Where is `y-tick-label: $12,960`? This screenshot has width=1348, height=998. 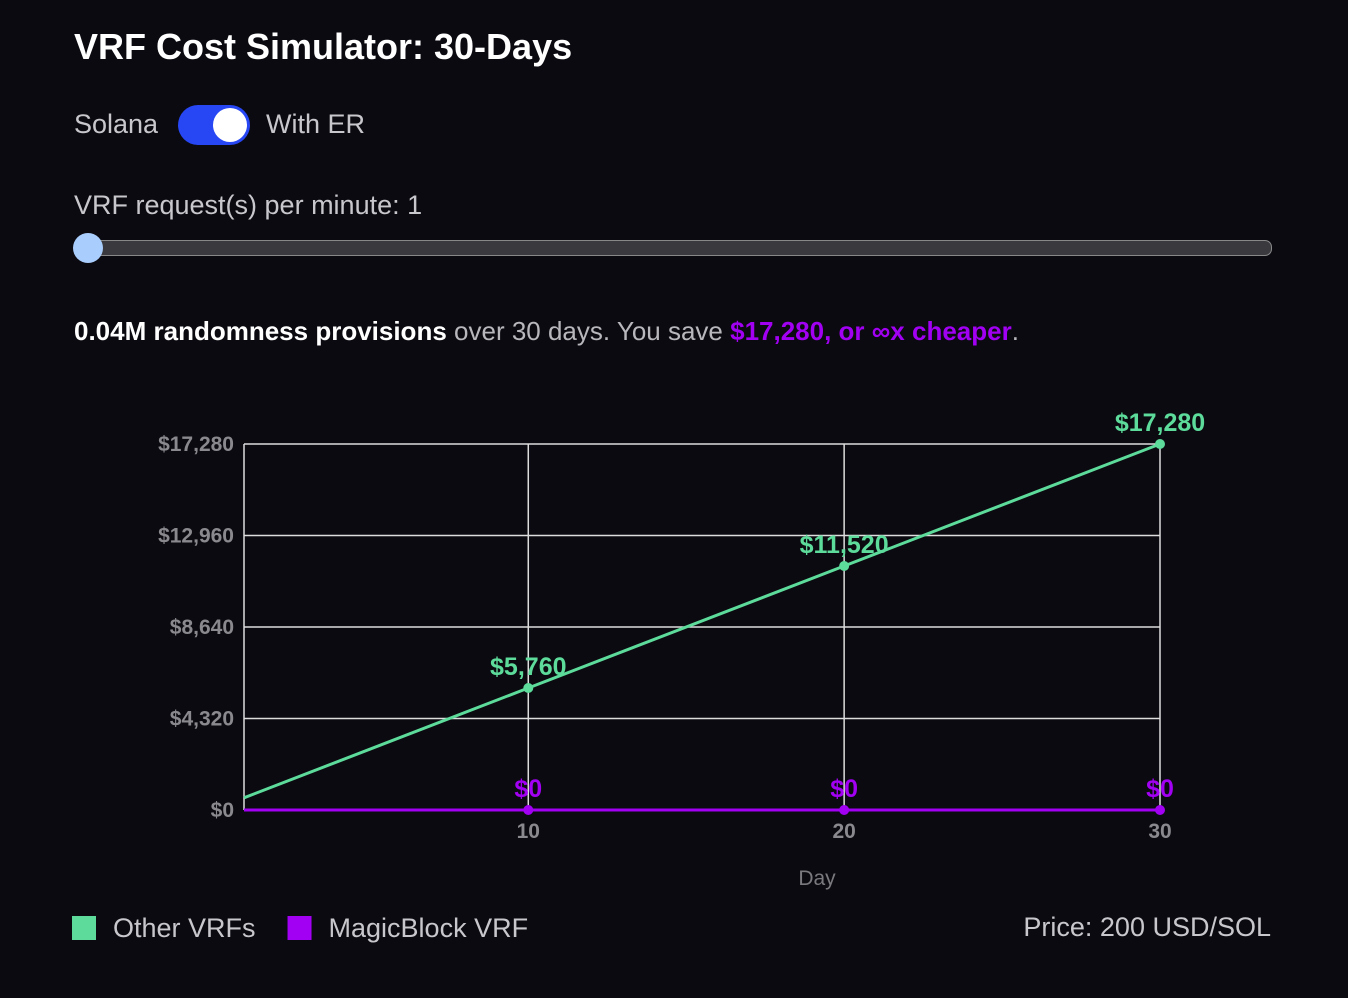 y-tick-label: $12,960 is located at coordinates (196, 536).